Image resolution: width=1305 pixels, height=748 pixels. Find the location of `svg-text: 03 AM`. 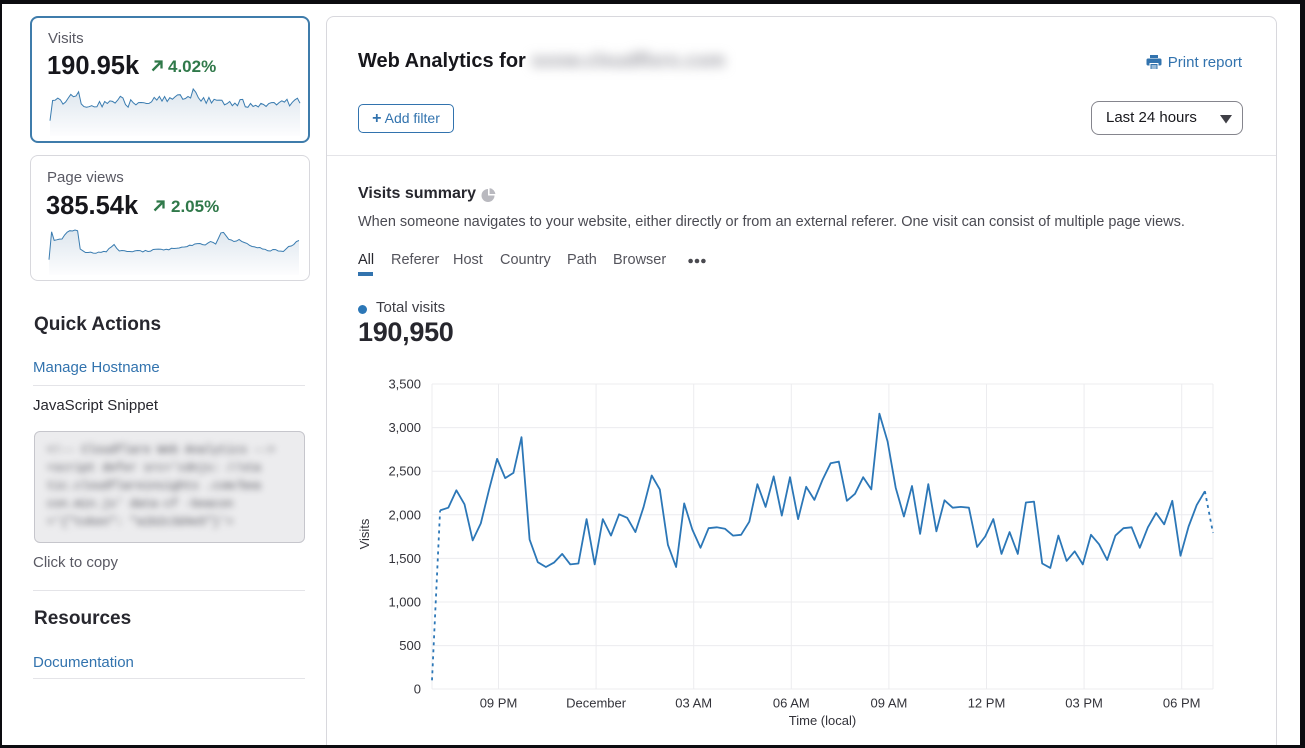

svg-text: 03 AM is located at coordinates (693, 703).